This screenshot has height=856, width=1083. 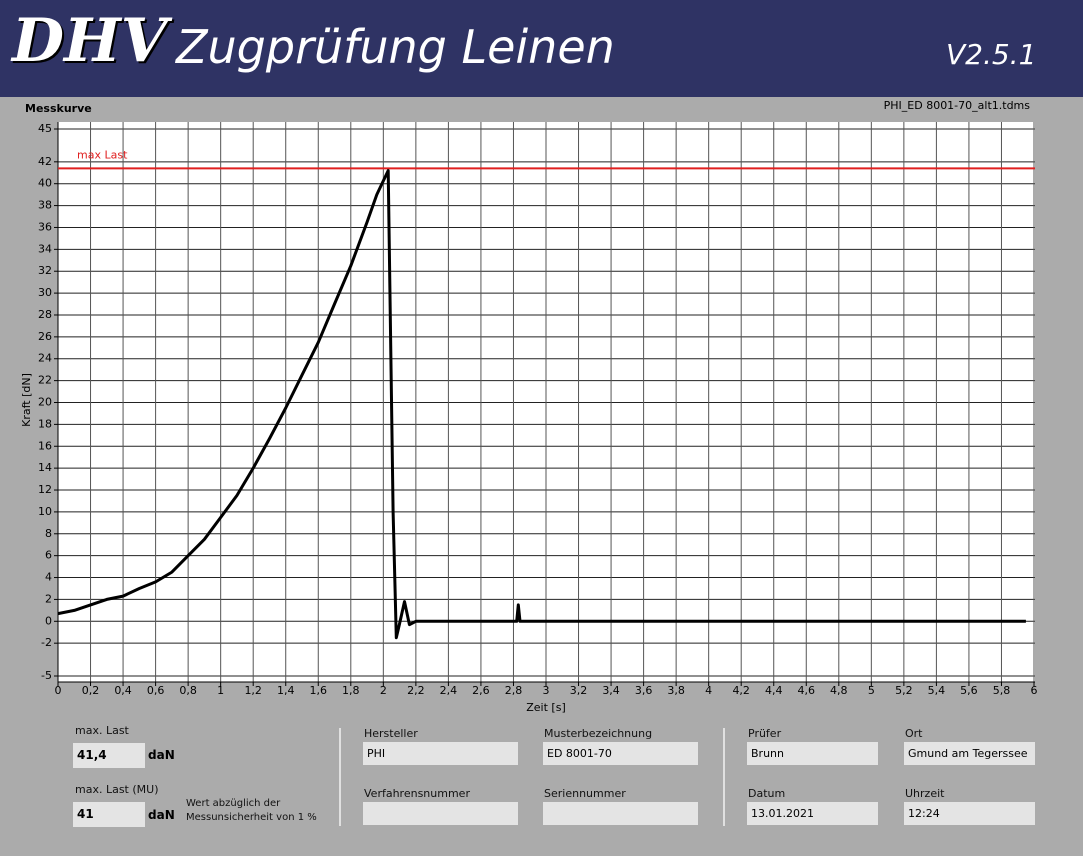 I want to click on x-tick-label: 6, so click(x=1034, y=690).